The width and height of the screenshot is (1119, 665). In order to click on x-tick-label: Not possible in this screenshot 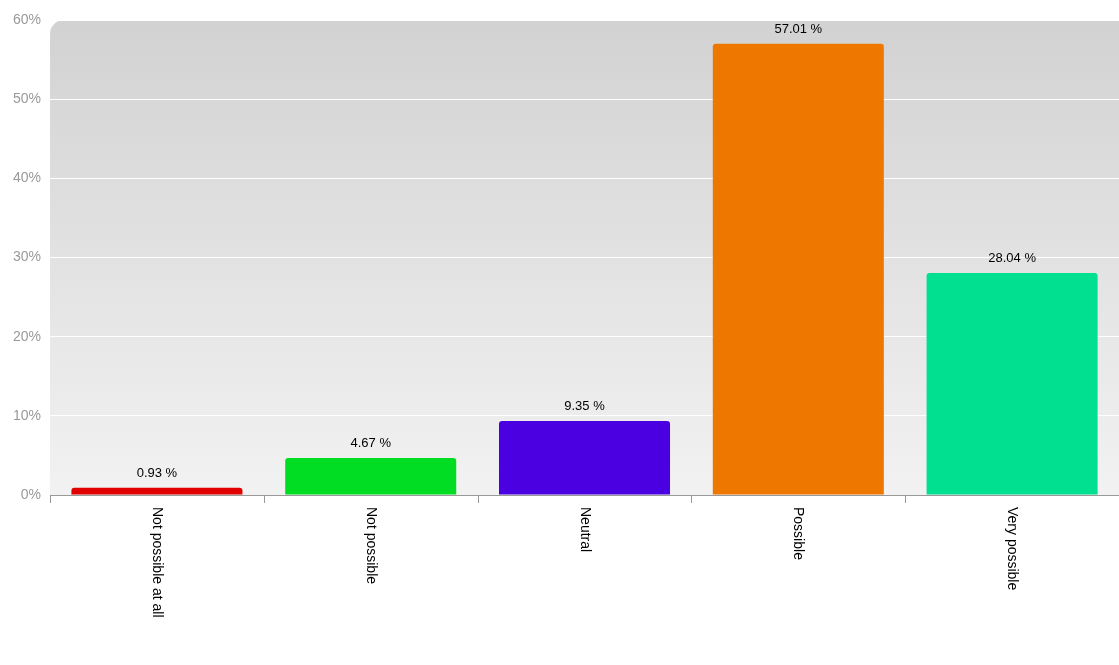, I will do `click(371, 546)`.